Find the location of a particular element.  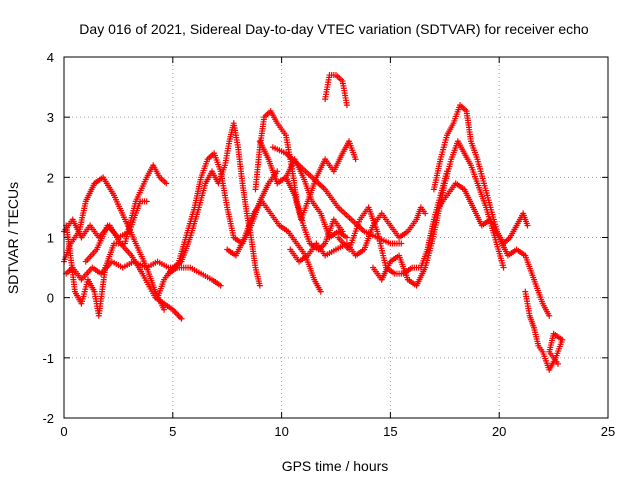

y-axis-label: SDTVAR / TECUs is located at coordinates (13, 238).